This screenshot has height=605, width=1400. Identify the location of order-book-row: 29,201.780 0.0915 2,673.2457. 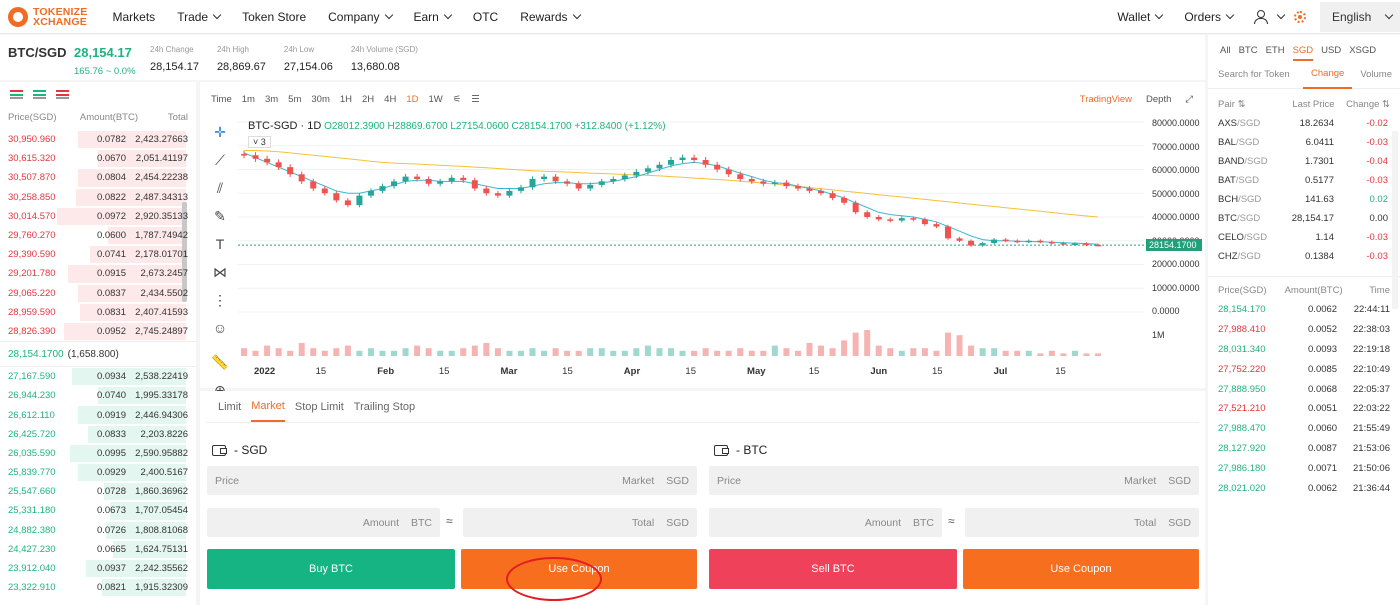
(98, 273).